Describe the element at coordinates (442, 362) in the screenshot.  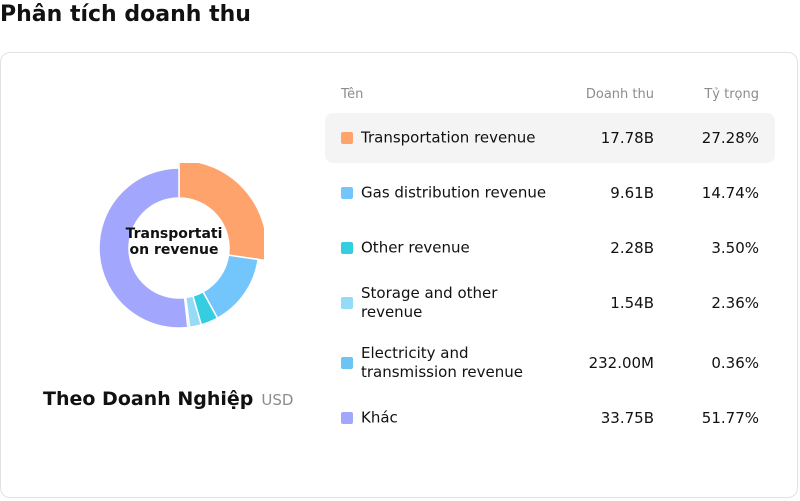
I see `legend-name: Electricity and transmission revenue` at that location.